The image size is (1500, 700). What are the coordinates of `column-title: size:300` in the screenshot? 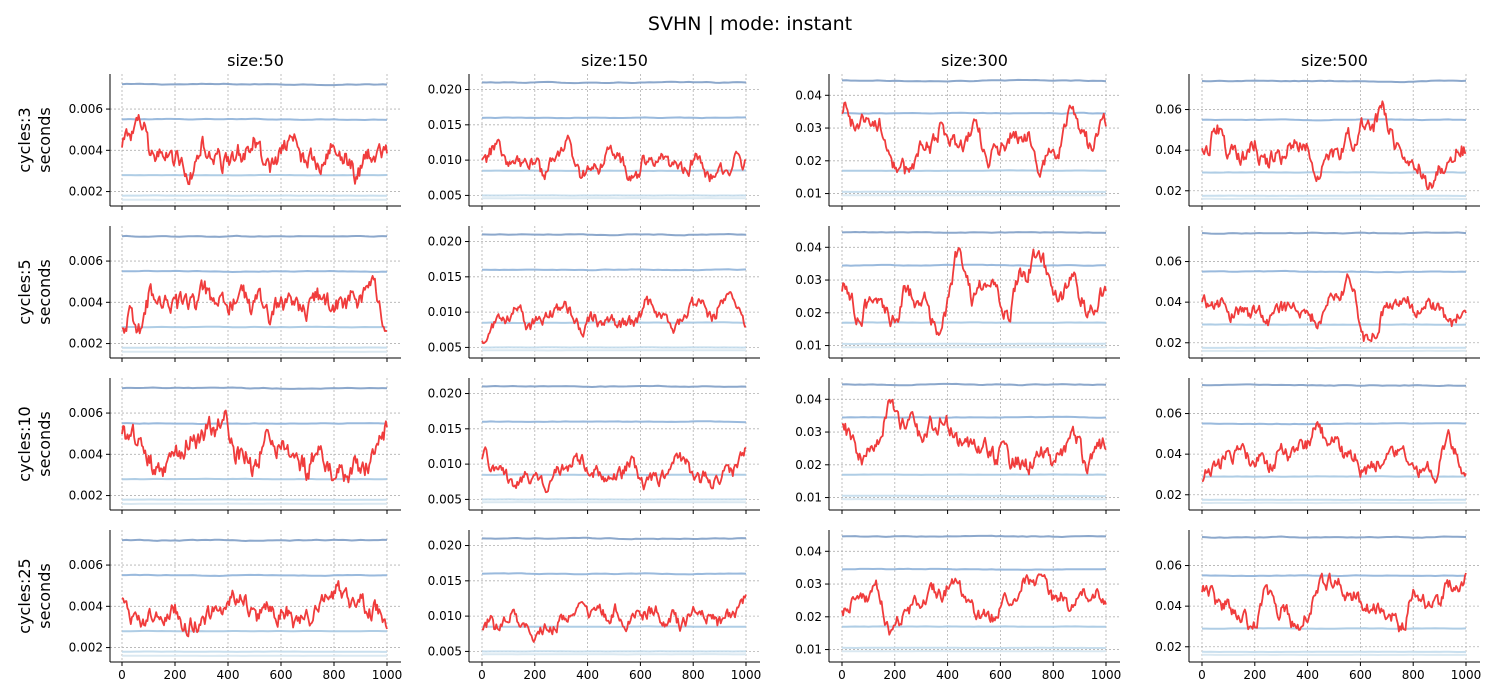 It's located at (974, 60).